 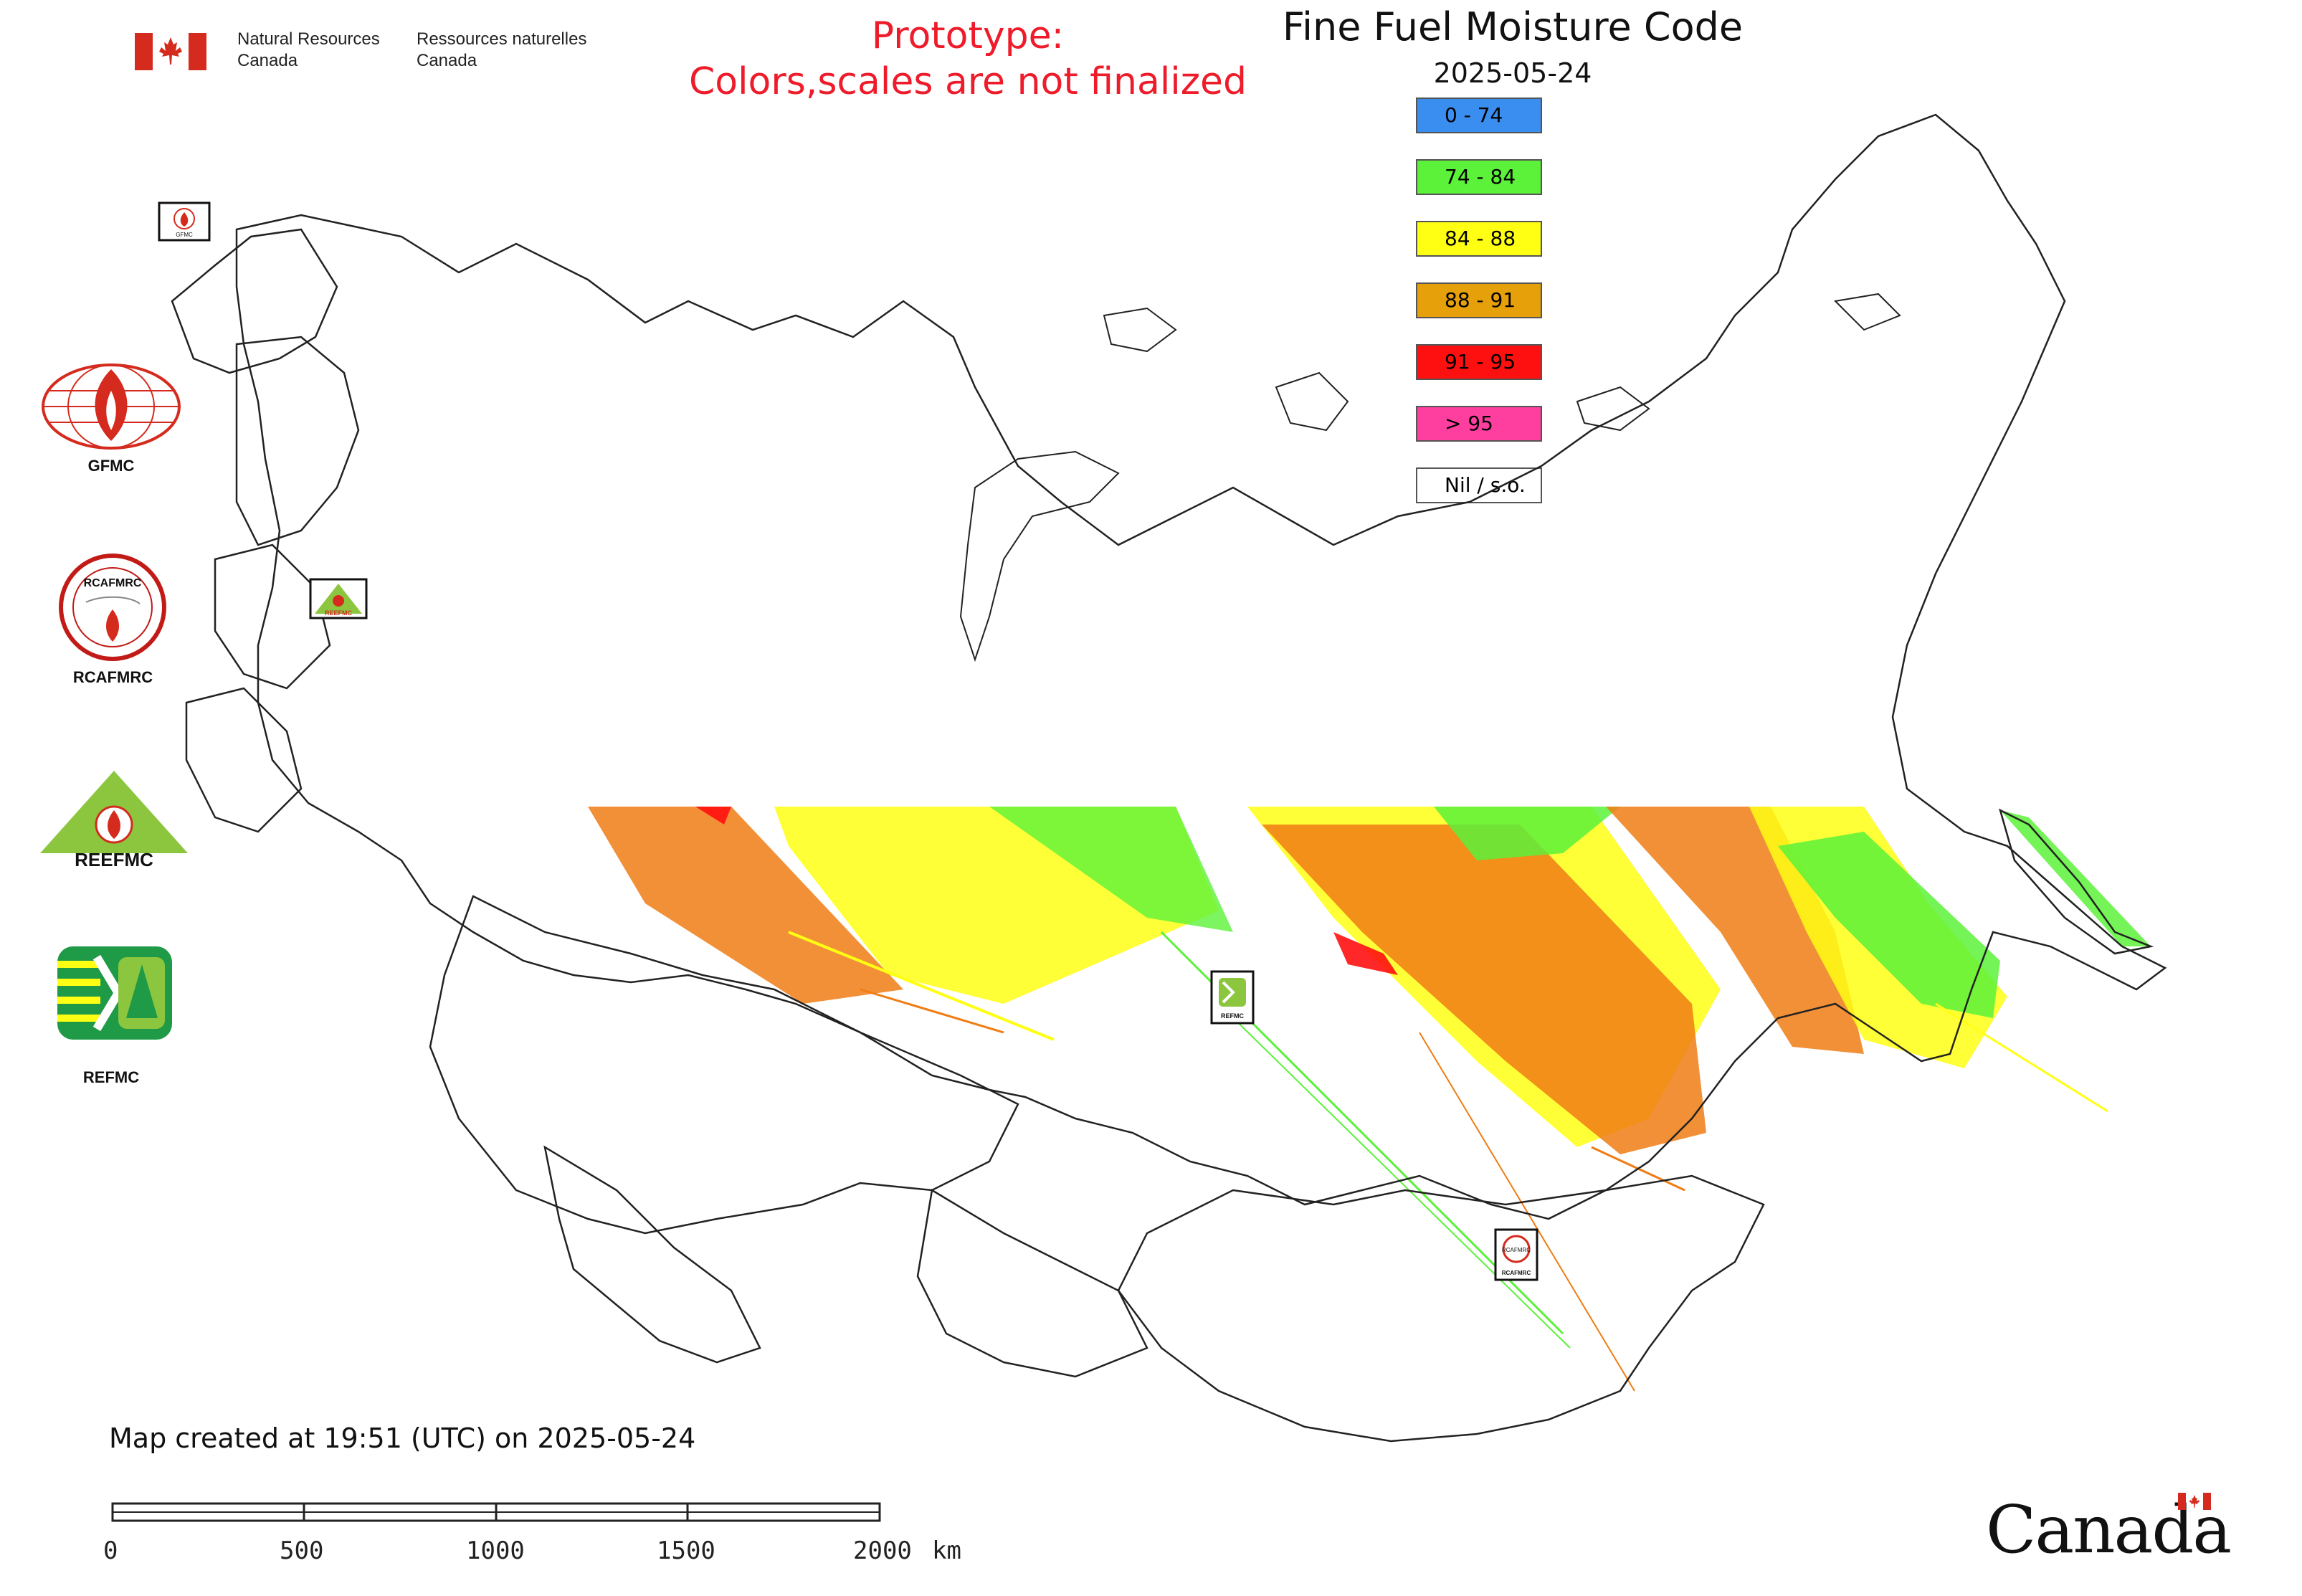 What do you see at coordinates (746, 905) in the screenshot?
I see `raster-band-west-orange` at bounding box center [746, 905].